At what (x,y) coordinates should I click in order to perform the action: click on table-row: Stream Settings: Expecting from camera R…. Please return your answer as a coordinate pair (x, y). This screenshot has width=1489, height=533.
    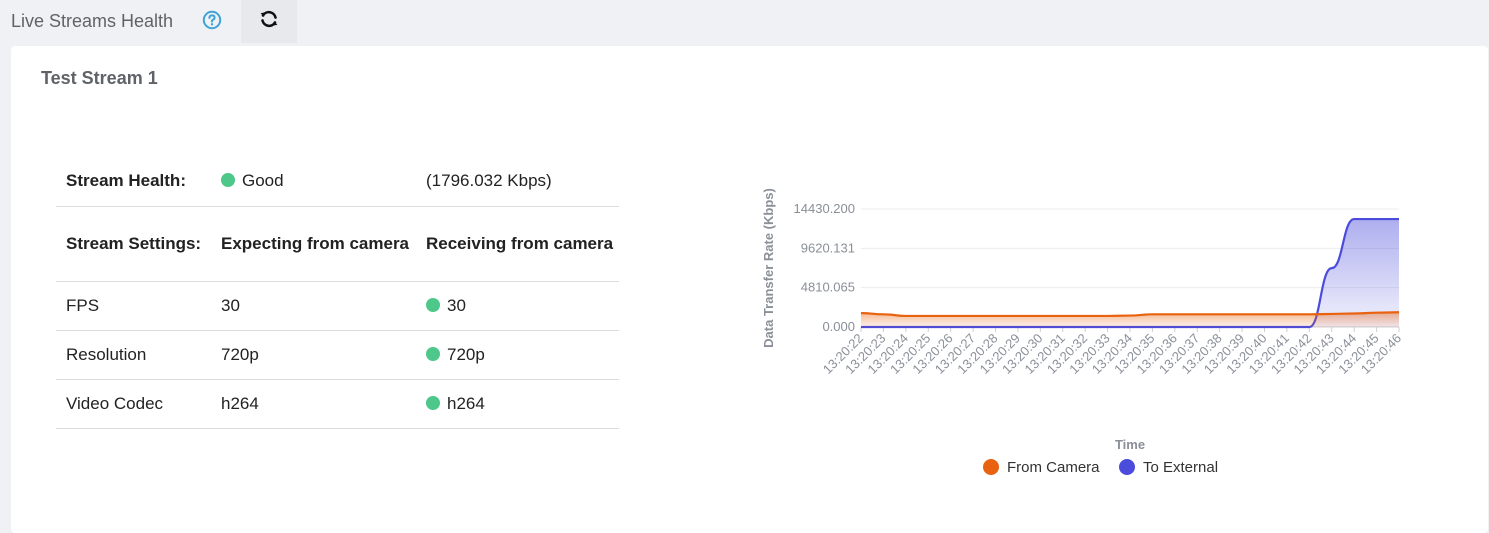
    Looking at the image, I should click on (337, 244).